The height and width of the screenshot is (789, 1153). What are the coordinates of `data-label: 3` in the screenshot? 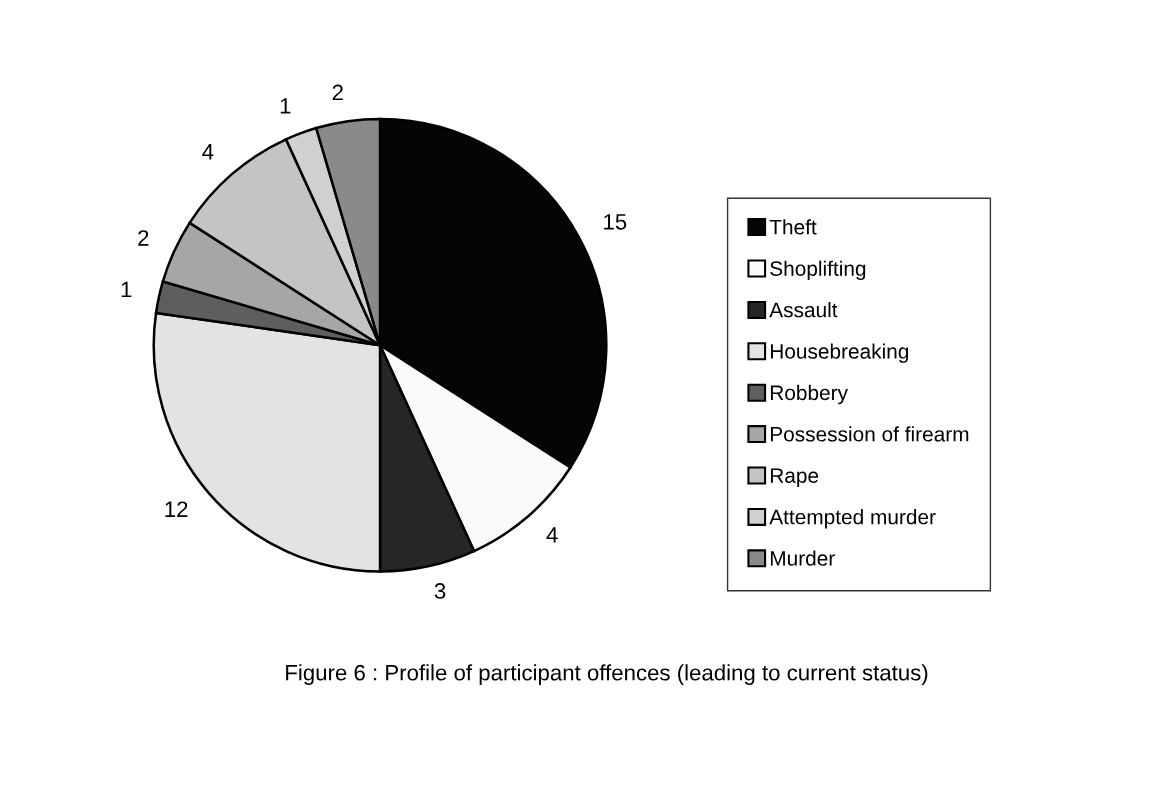 It's located at (440, 591).